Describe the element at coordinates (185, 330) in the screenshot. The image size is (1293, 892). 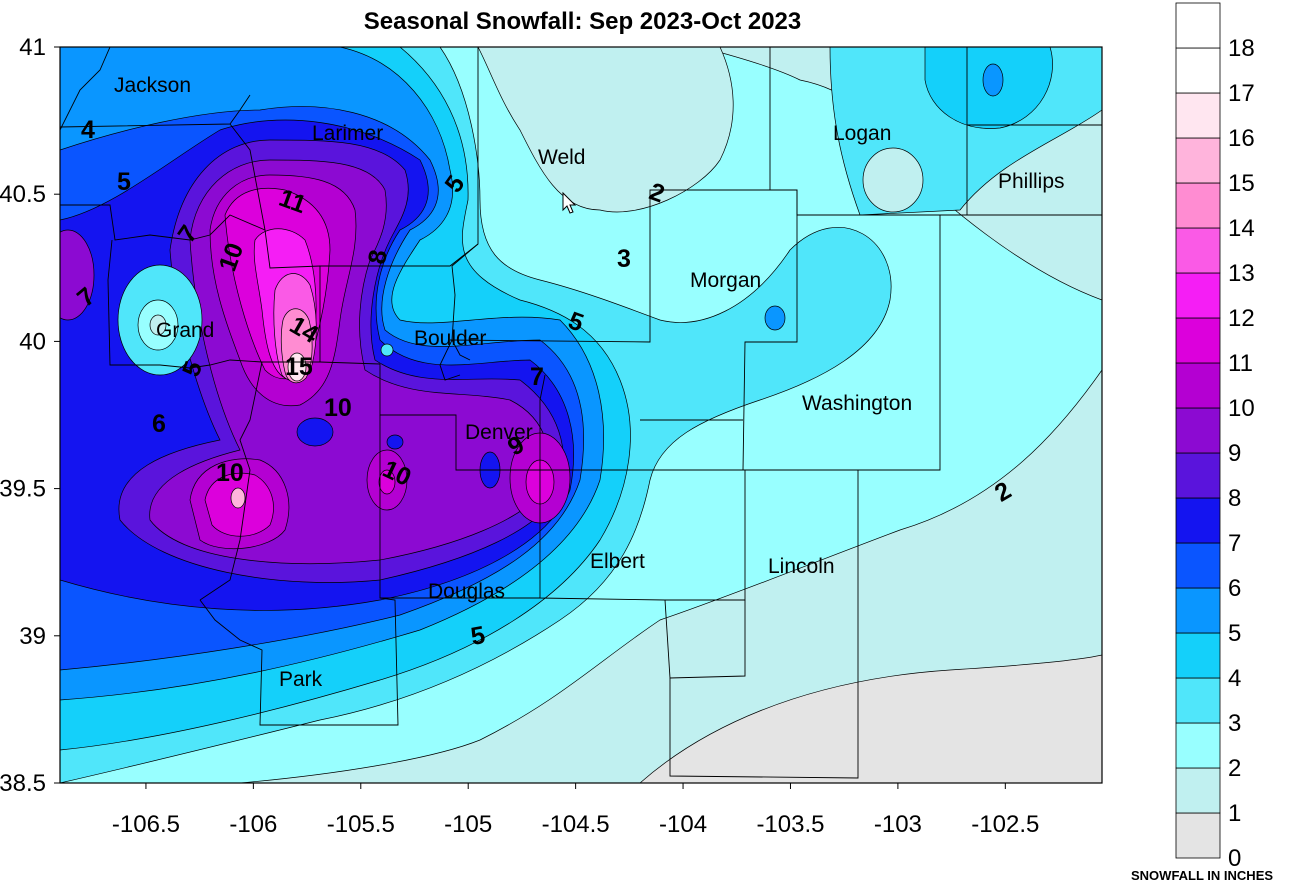
I see `county-label-grand: Grand` at that location.